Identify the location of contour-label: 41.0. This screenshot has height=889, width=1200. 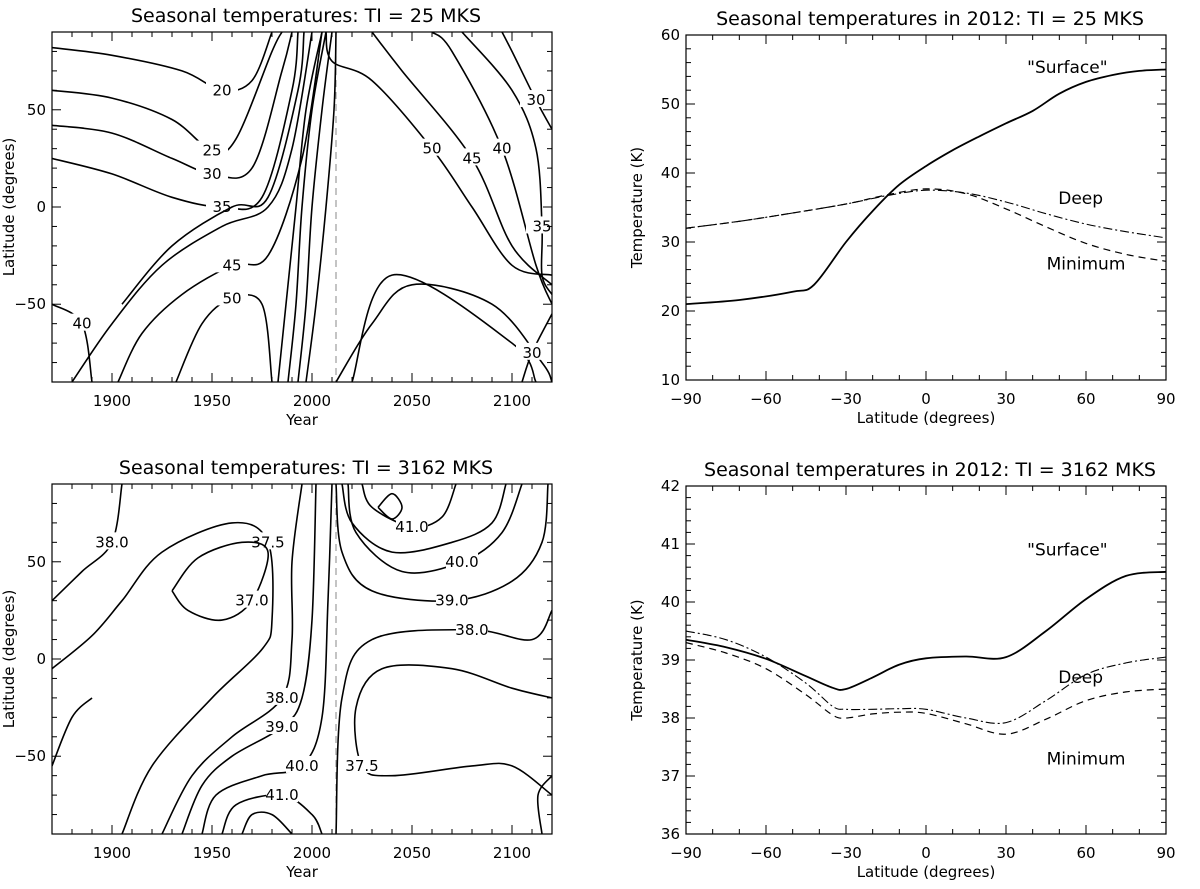
(411, 527).